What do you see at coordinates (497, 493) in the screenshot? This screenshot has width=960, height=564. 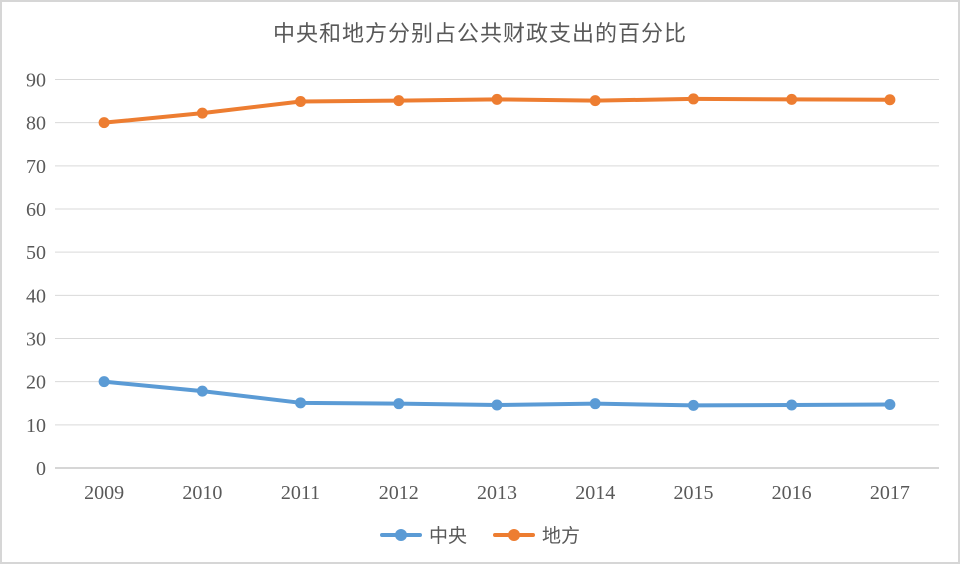 I see `x-tick-label: 2013` at bounding box center [497, 493].